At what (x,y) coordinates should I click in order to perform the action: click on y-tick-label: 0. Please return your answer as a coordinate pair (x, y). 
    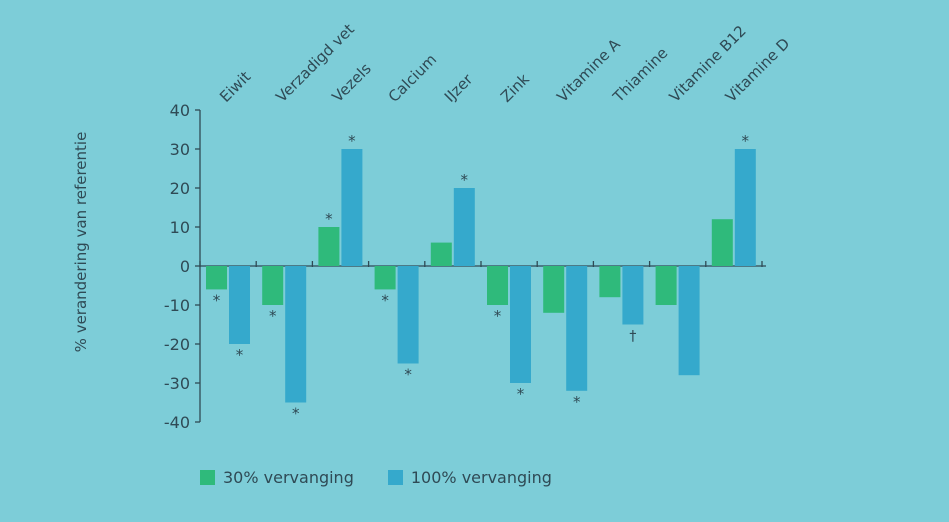
    Looking at the image, I should click on (185, 266).